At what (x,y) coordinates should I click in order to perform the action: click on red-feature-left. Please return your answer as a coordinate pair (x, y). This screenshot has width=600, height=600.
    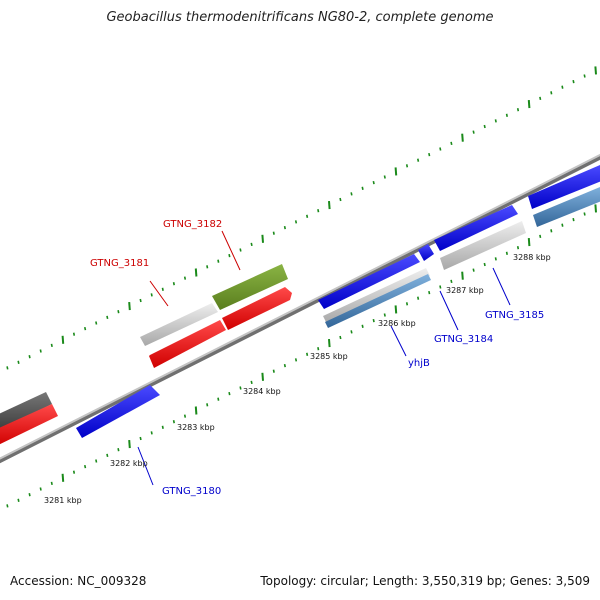
    Looking at the image, I should click on (29, 425).